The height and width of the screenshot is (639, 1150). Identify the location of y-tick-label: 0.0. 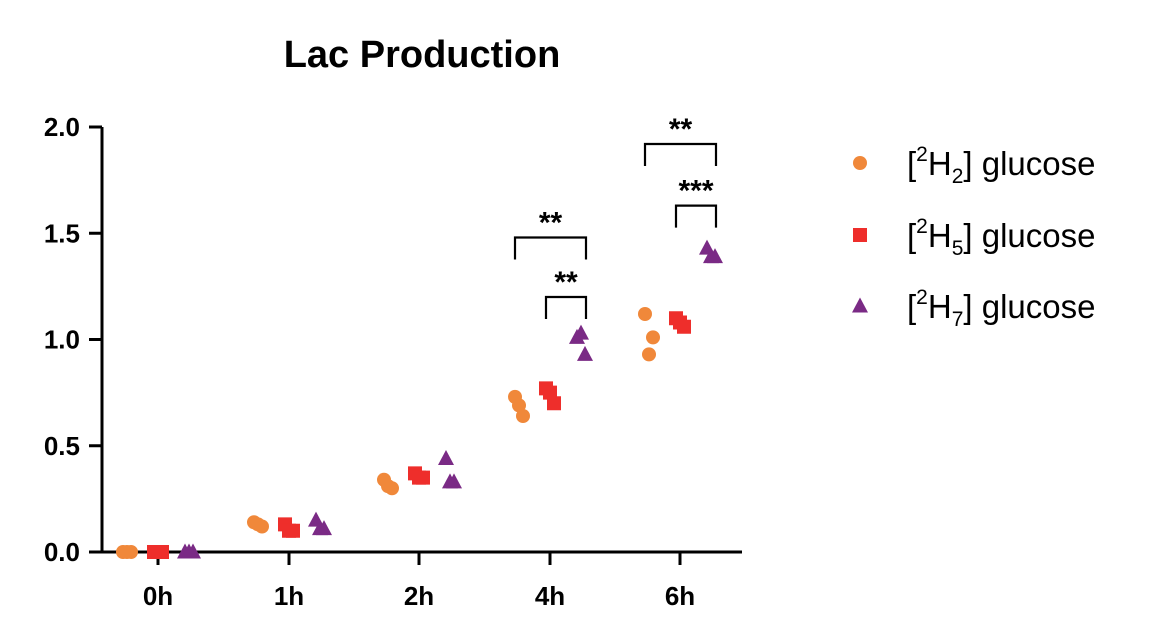
(62, 552).